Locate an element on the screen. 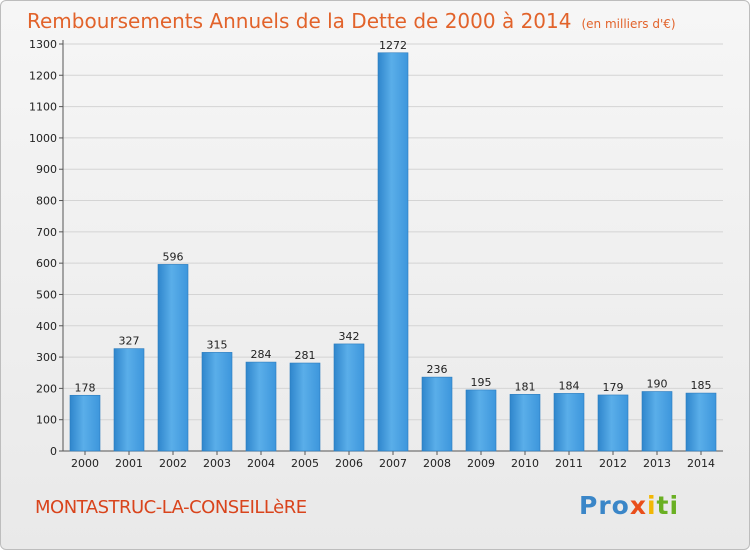 The image size is (750, 550). bar-2004 is located at coordinates (261, 406).